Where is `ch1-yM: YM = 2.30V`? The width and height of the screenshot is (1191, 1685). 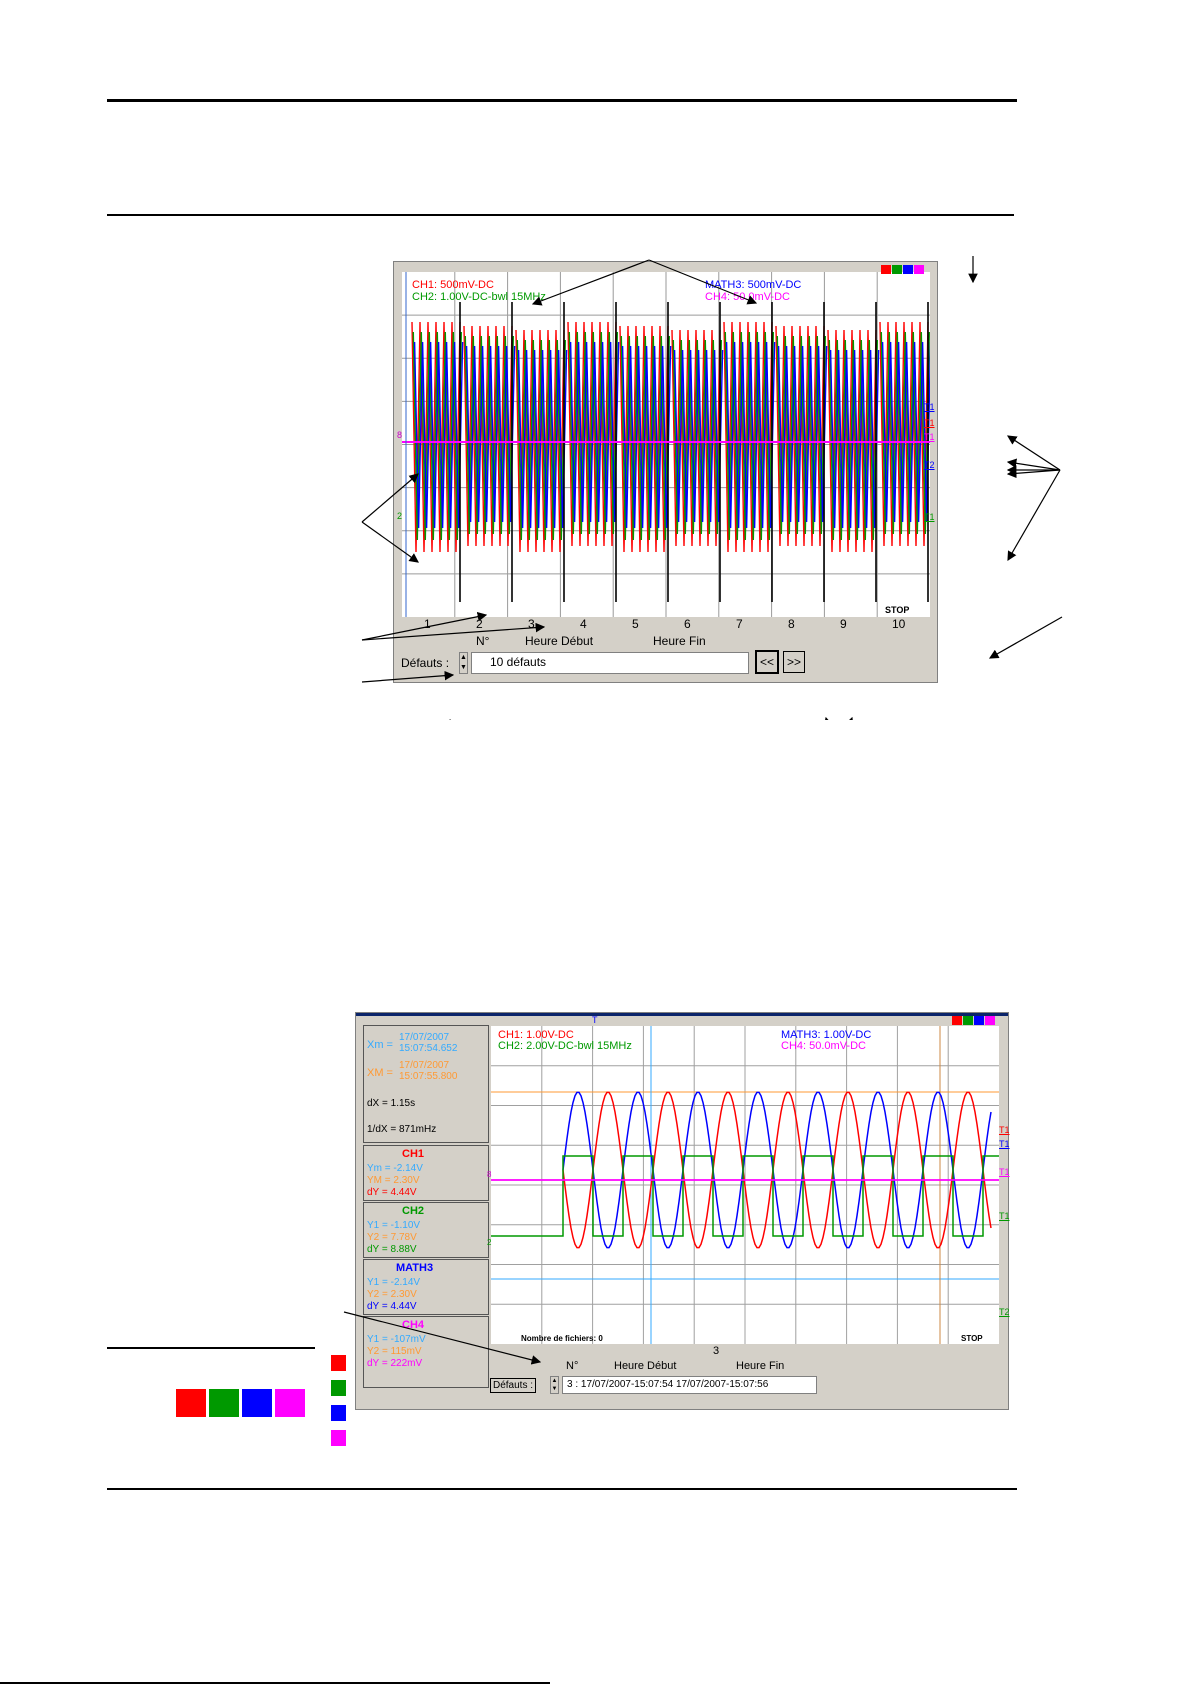 ch1-yM: YM = 2.30V is located at coordinates (393, 1180).